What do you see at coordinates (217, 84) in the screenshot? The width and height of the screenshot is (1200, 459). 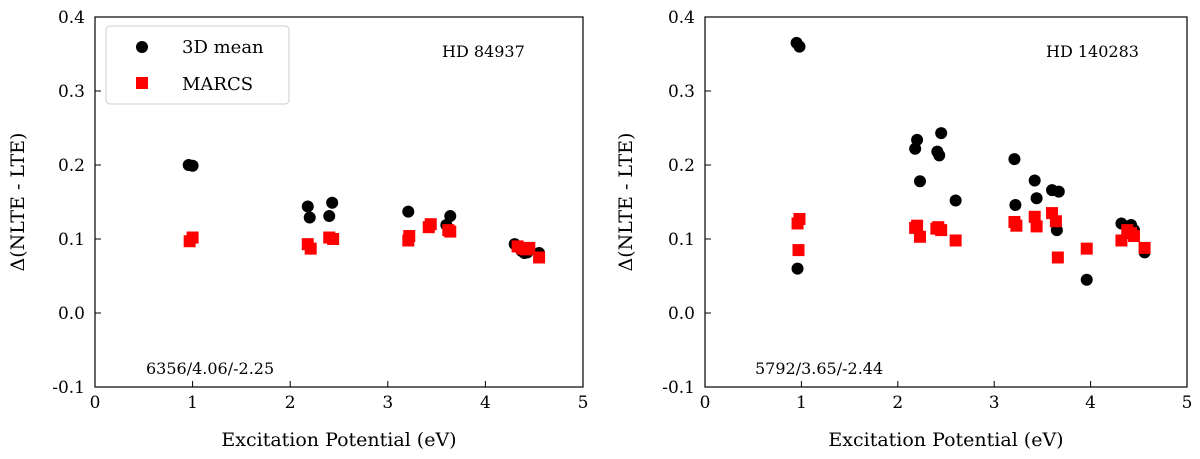 I see `legend-label-marcs: MARCS` at bounding box center [217, 84].